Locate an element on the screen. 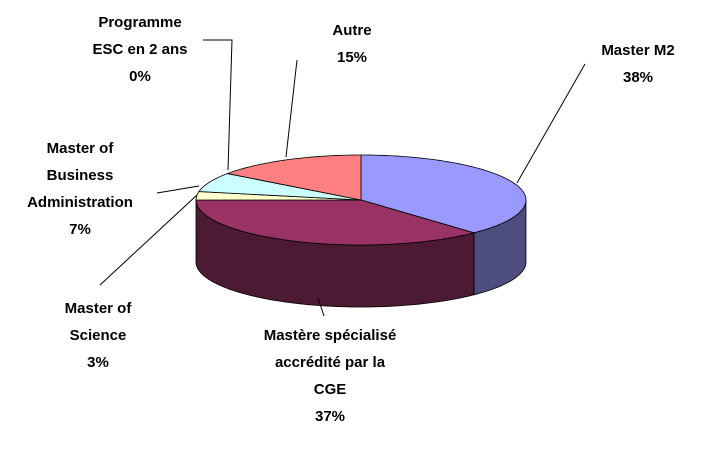 The height and width of the screenshot is (453, 702). slice-label: Programme ESC en 2 ans 0% is located at coordinates (140, 49).